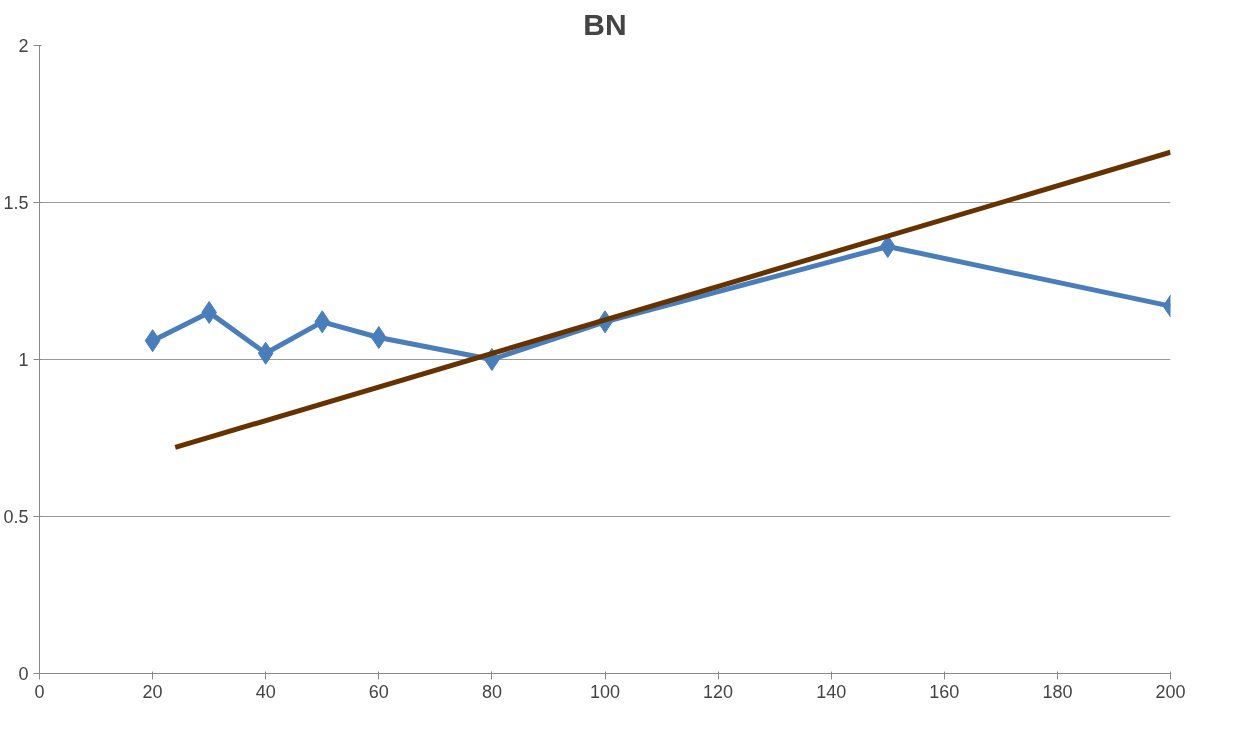 The image size is (1240, 739). What do you see at coordinates (1057, 691) in the screenshot?
I see `x-tick-label: 180` at bounding box center [1057, 691].